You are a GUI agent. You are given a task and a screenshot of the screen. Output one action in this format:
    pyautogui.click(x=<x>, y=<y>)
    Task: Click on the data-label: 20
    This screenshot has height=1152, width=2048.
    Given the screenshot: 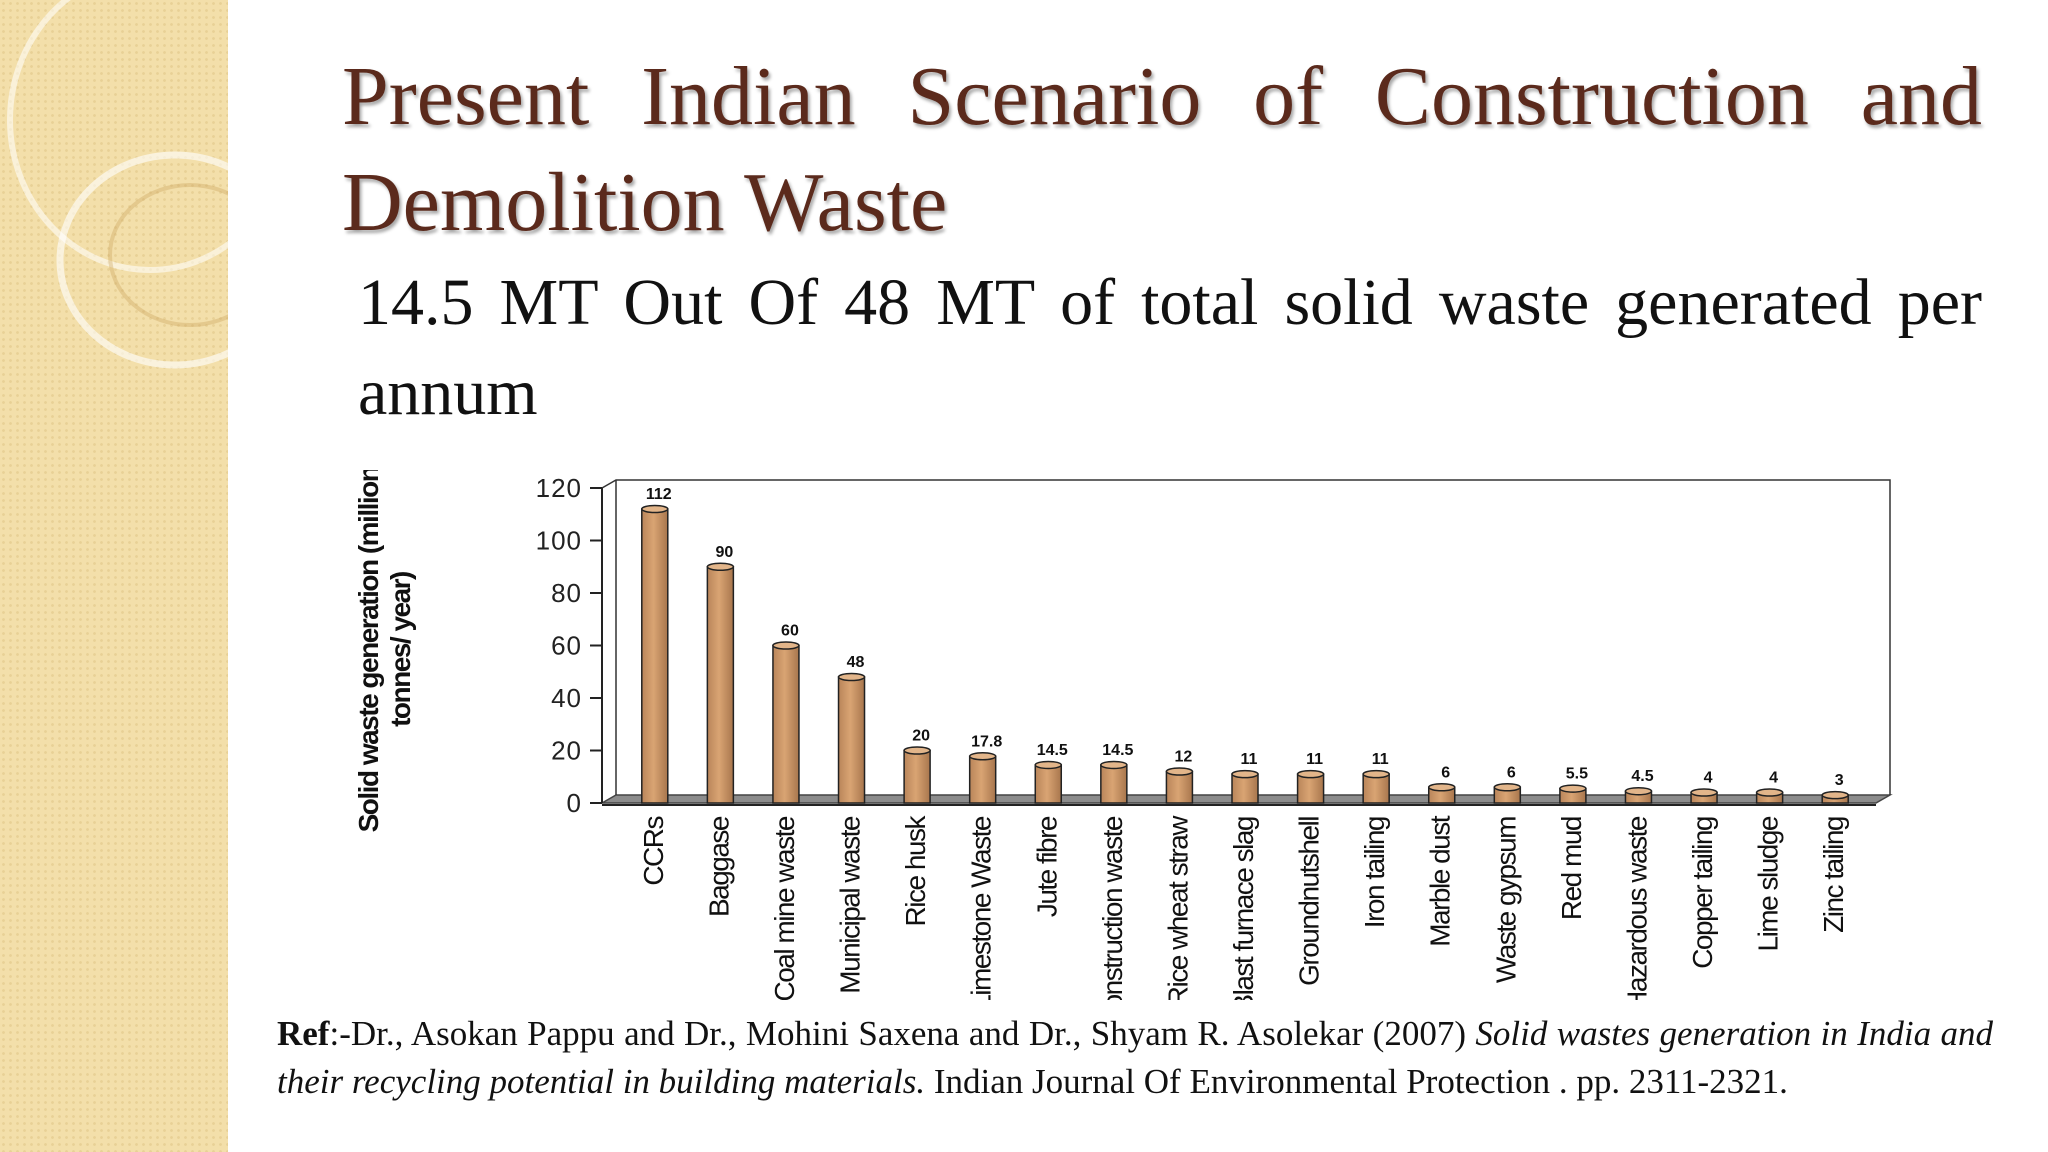 What is the action you would take?
    pyautogui.click(x=921, y=736)
    